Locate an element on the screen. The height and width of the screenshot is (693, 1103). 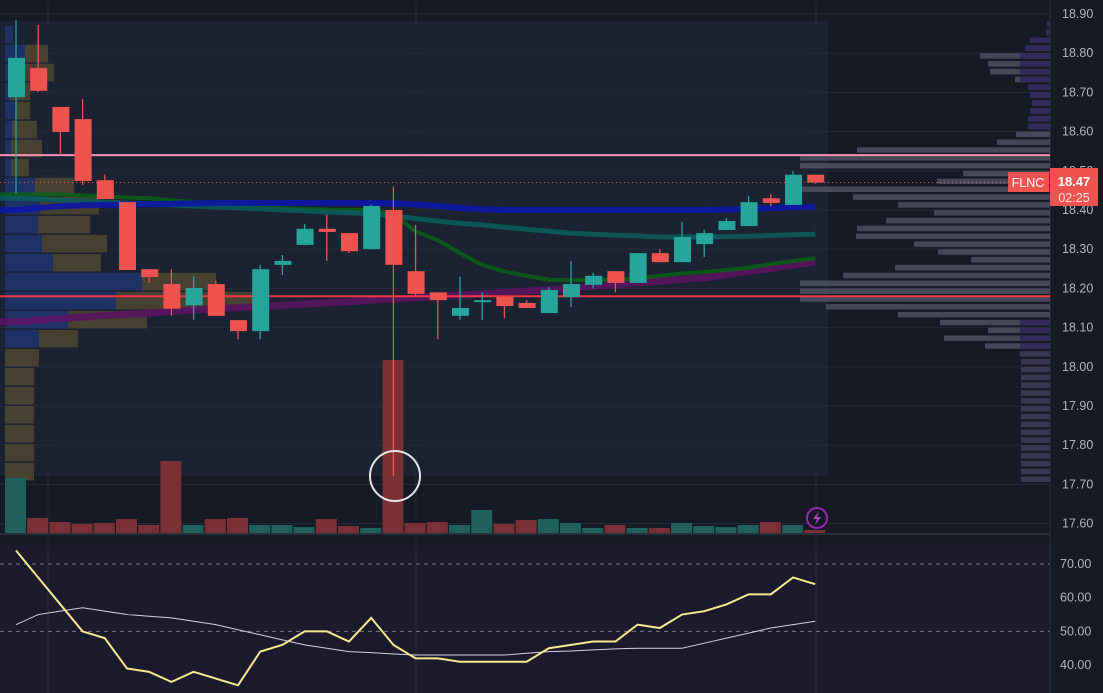
rsi-tick-label: 70.00 is located at coordinates (1075, 564).